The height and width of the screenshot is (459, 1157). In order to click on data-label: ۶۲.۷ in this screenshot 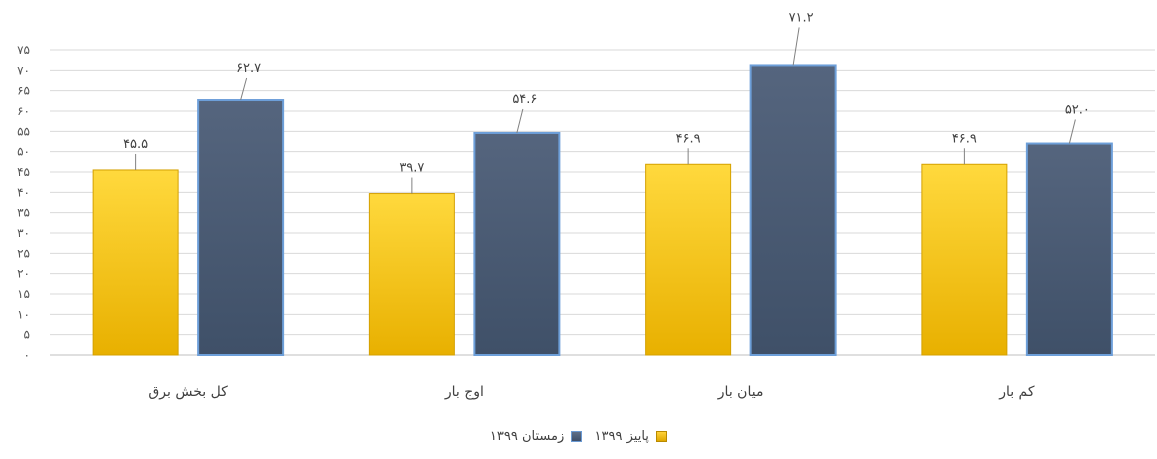, I will do `click(248, 68)`.